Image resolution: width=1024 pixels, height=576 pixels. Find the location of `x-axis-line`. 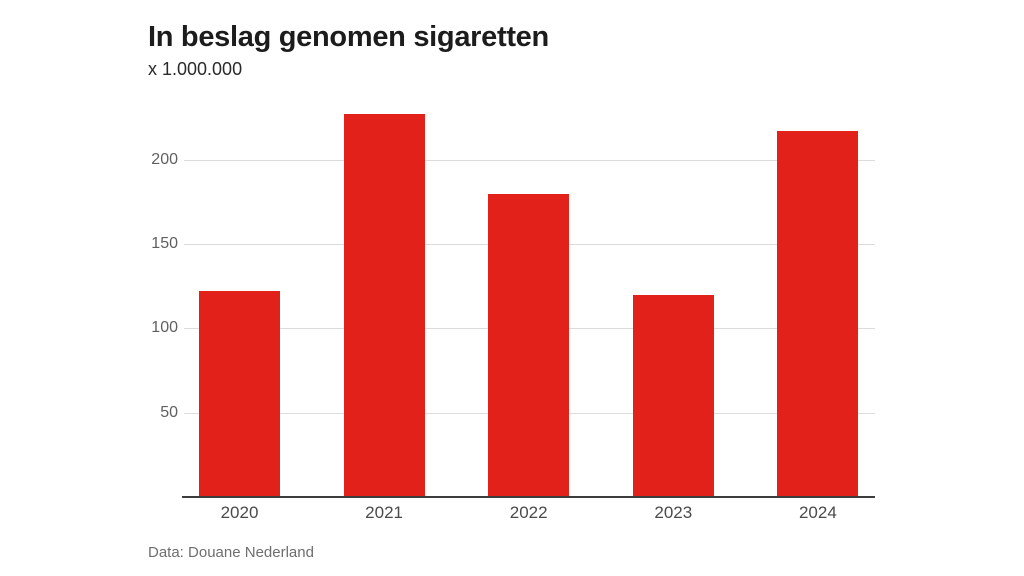

x-axis-line is located at coordinates (528, 497).